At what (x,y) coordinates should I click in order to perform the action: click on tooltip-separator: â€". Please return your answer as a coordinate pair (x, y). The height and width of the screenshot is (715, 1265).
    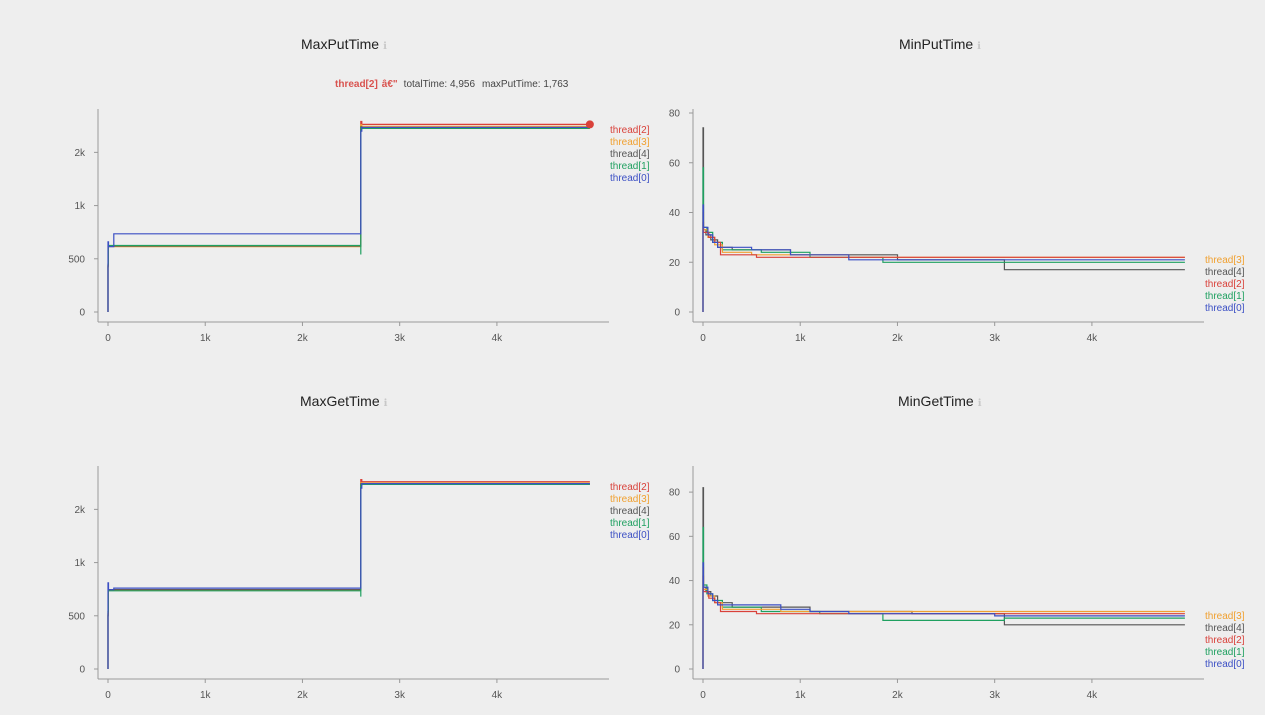
    Looking at the image, I should click on (389, 84).